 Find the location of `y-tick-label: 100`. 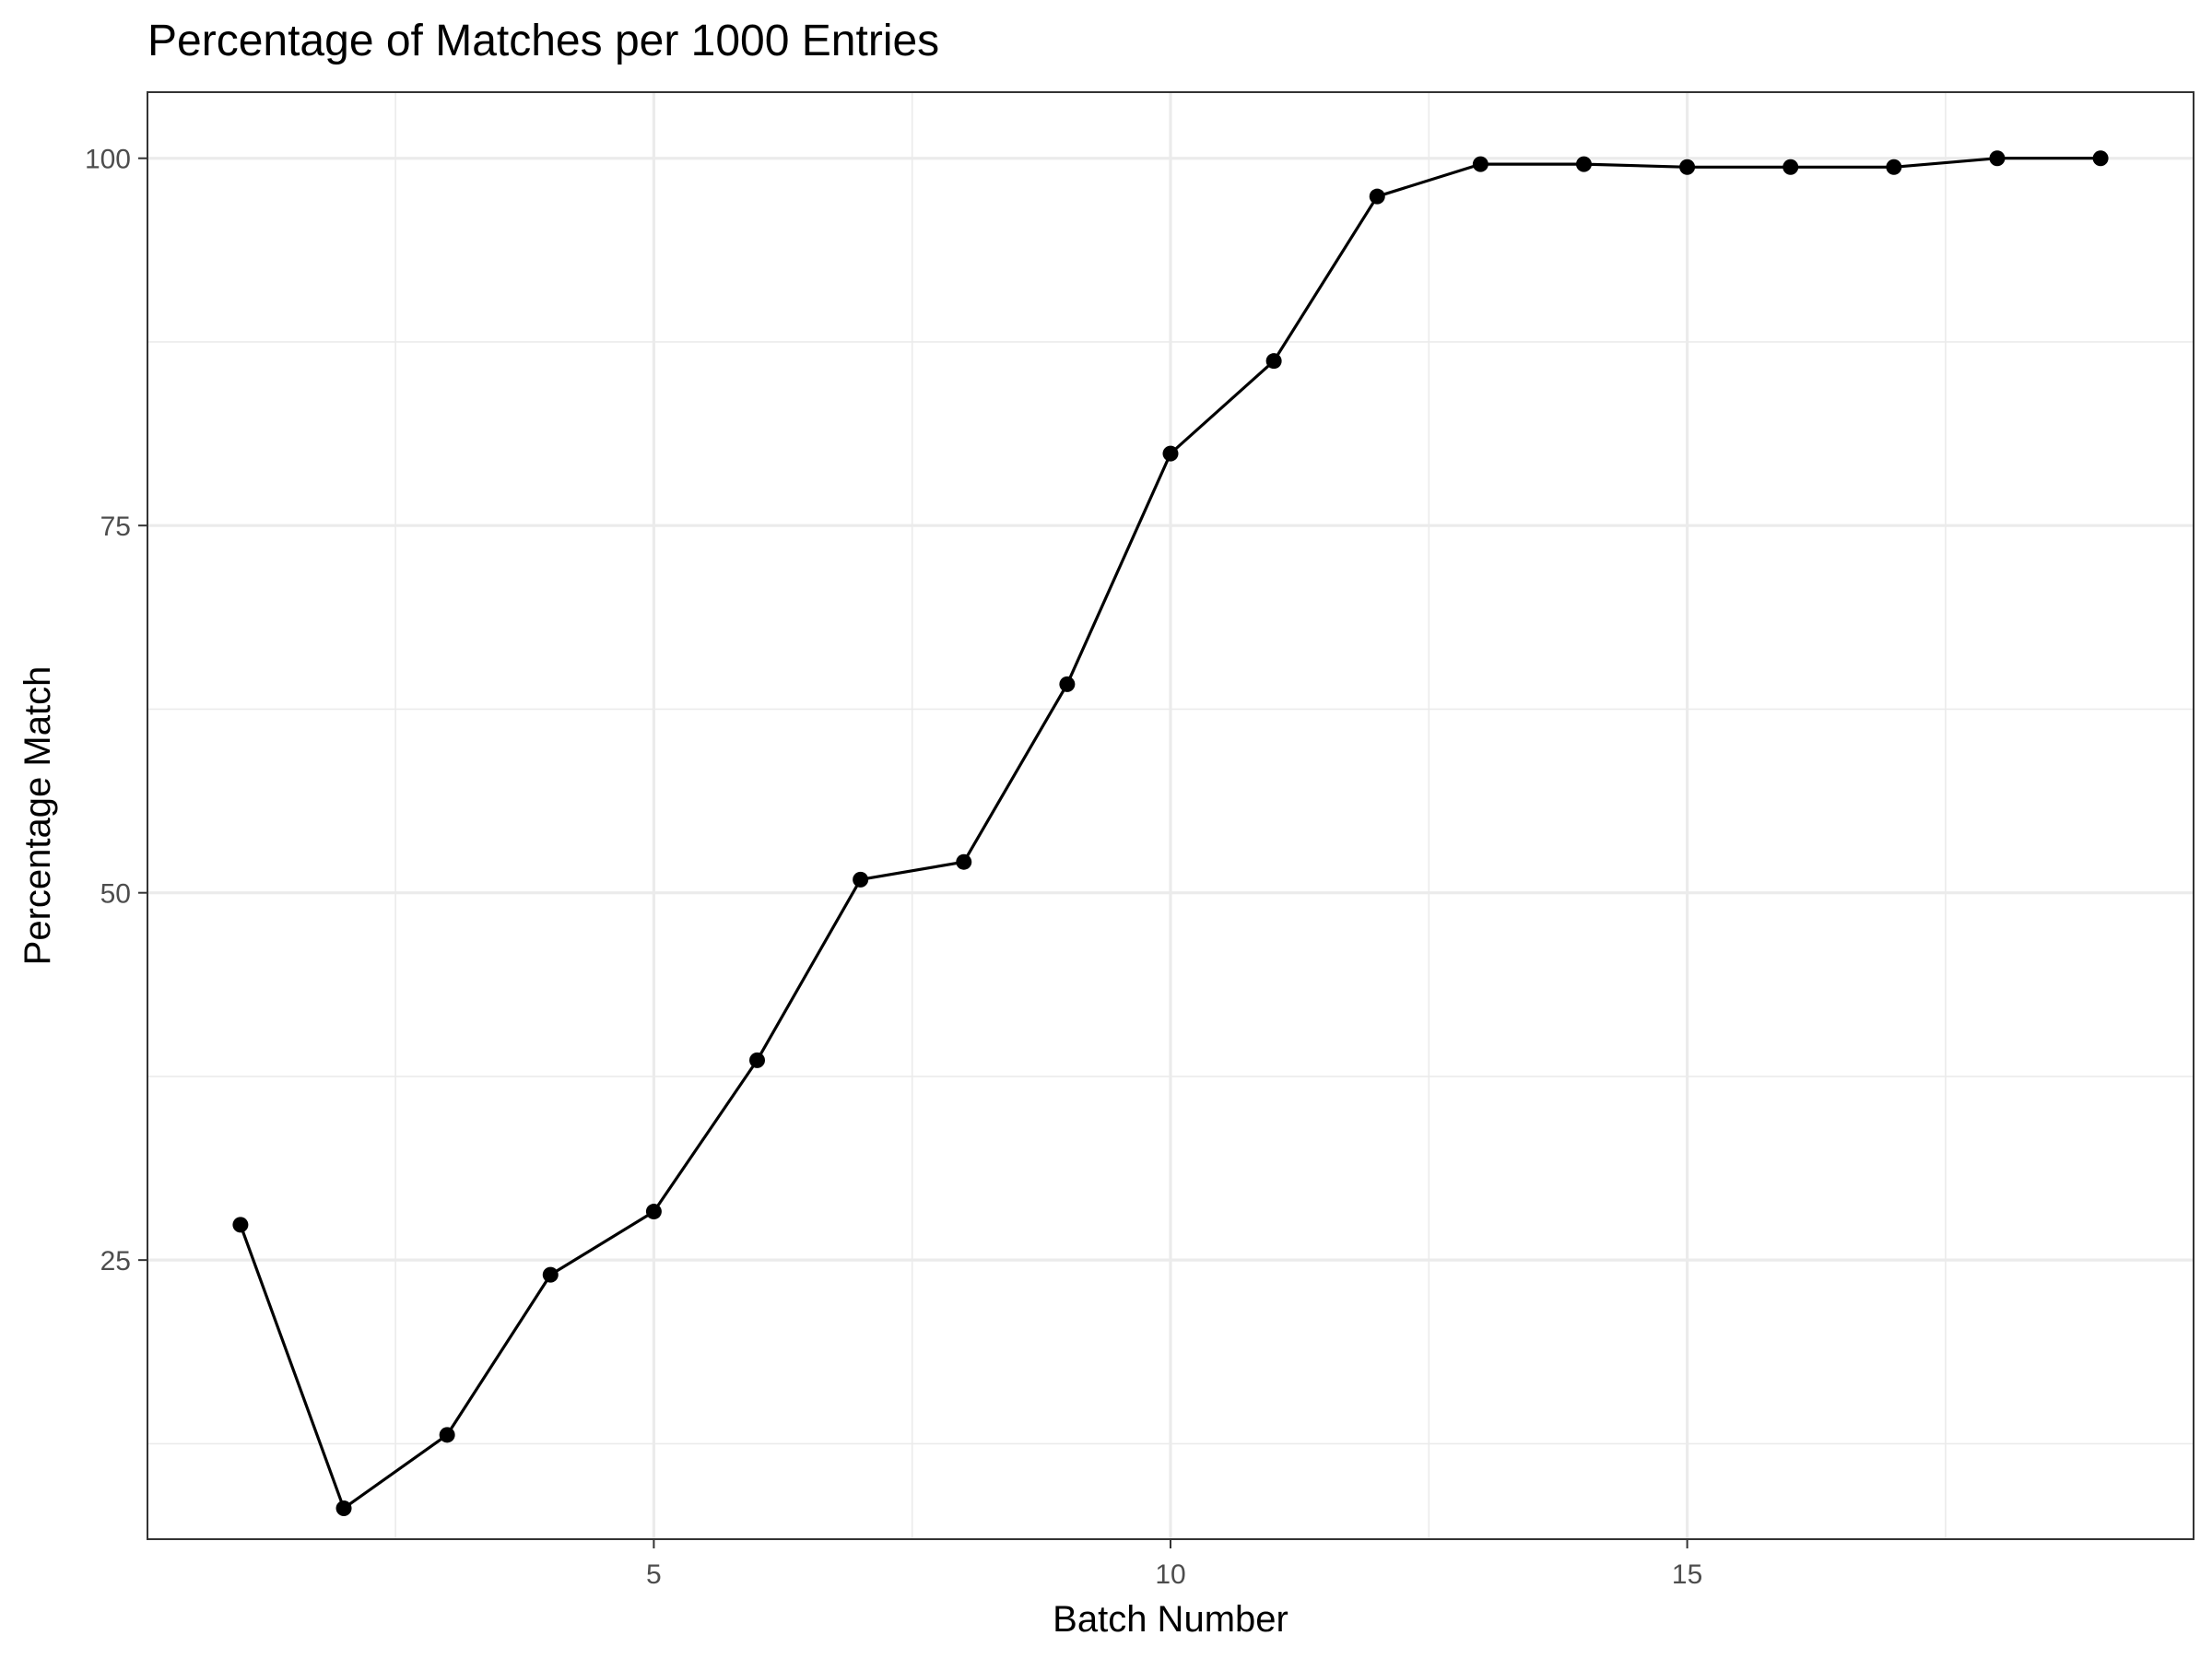

y-tick-label: 100 is located at coordinates (108, 160).